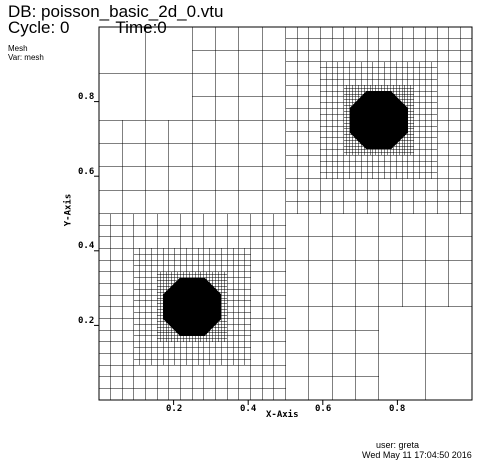 The height and width of the screenshot is (466, 500). I want to click on y-tick-label: 0.2, so click(86, 321).